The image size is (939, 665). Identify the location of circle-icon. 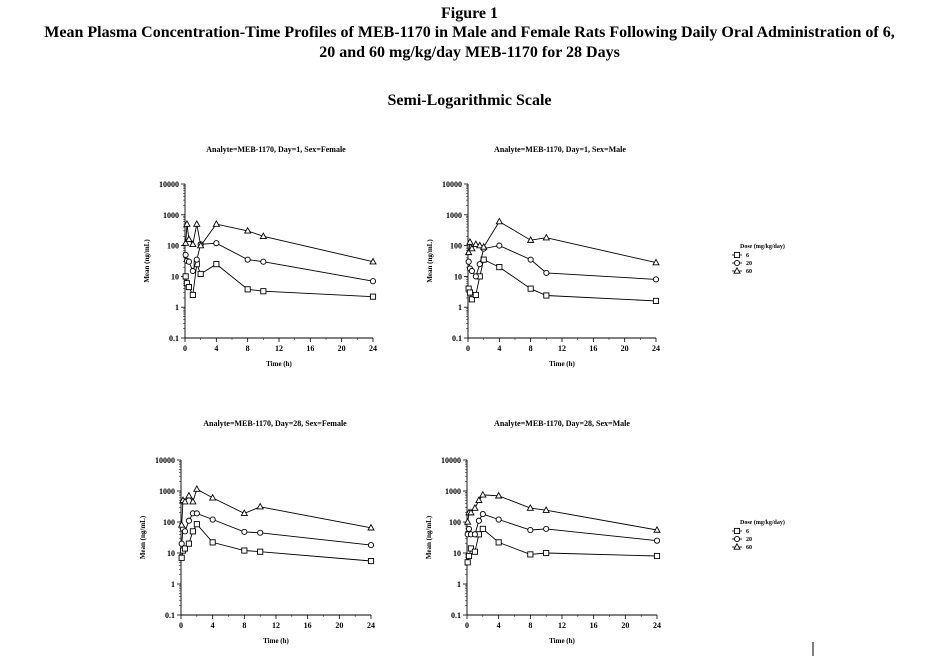
(737, 539).